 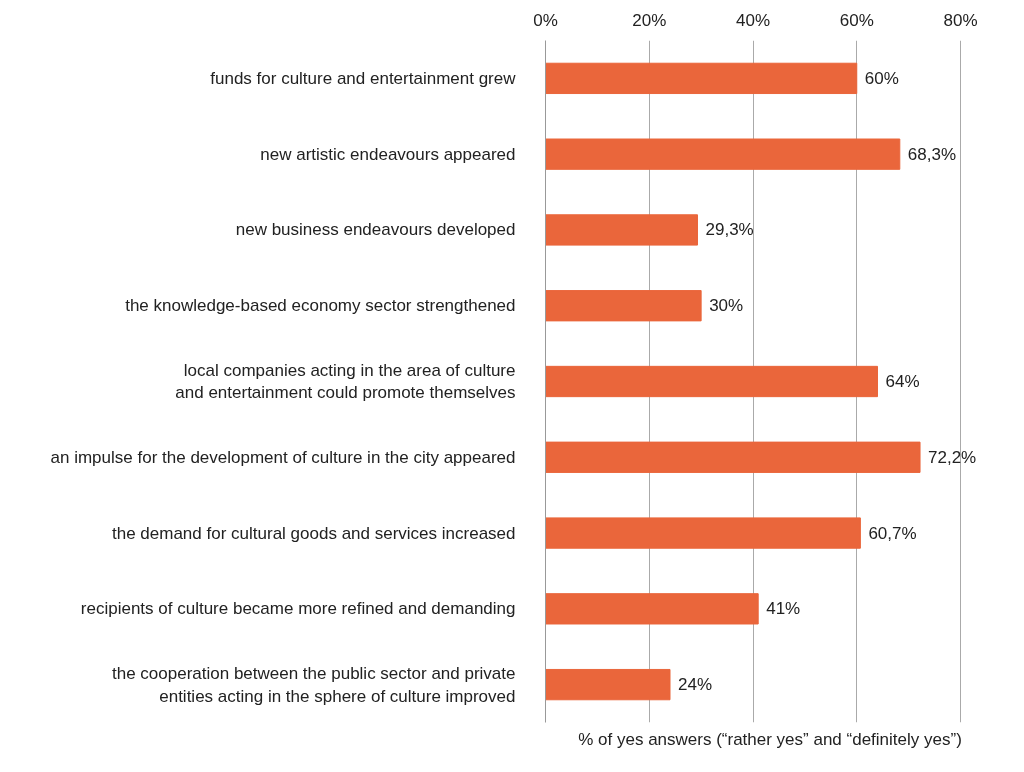 I want to click on y-tick-label: an impulse for the development of culture in the city appeared, so click(x=283, y=457).